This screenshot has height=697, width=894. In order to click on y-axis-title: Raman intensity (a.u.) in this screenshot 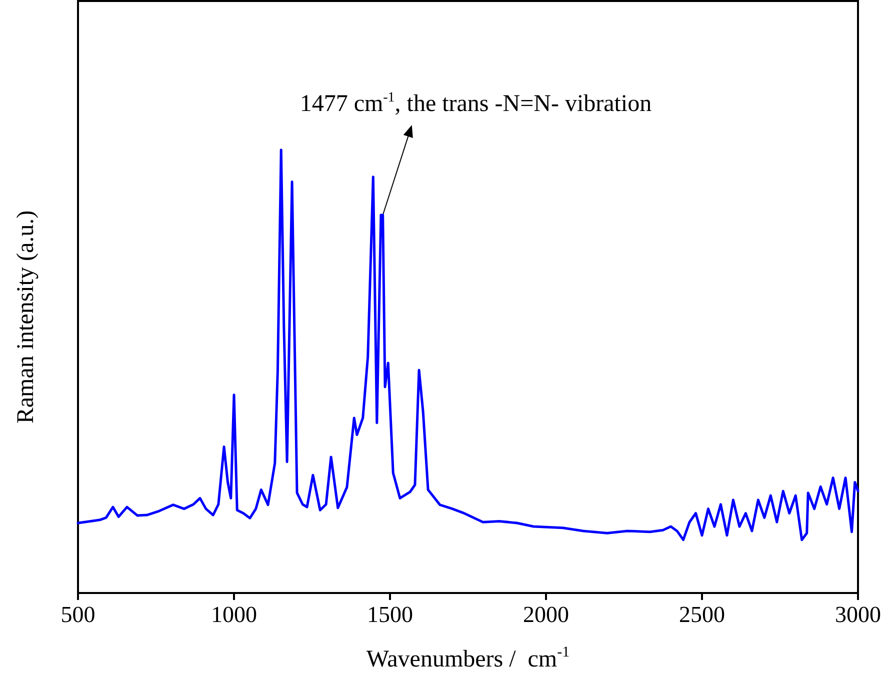, I will do `click(26, 317)`.